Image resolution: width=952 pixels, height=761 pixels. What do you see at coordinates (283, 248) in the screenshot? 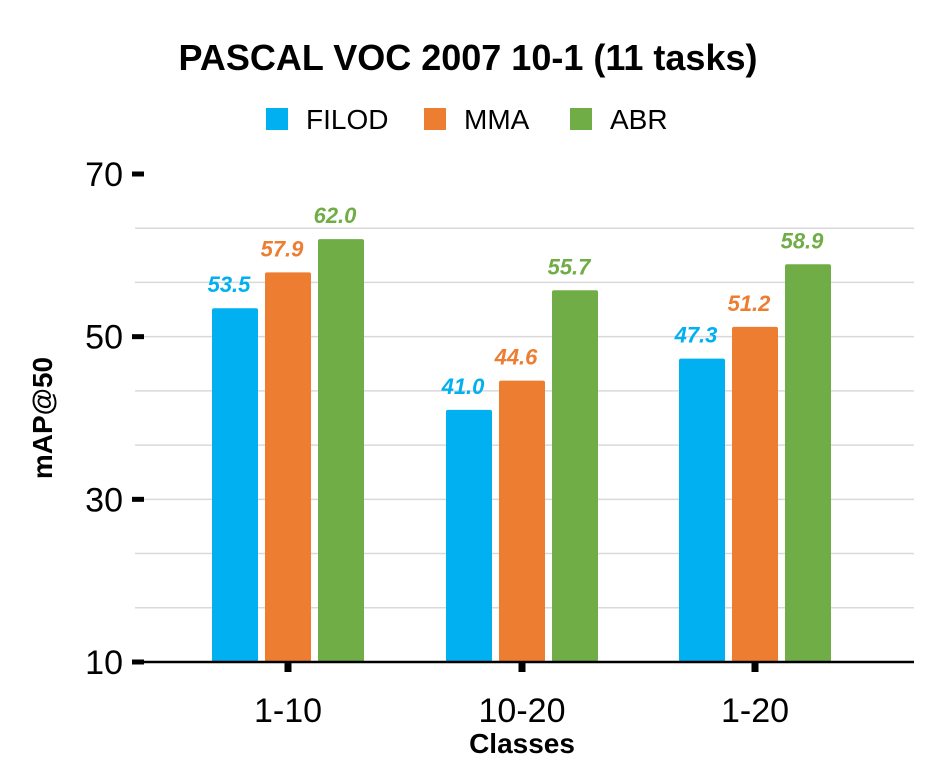
I see `data-label-mma: 57.9` at bounding box center [283, 248].